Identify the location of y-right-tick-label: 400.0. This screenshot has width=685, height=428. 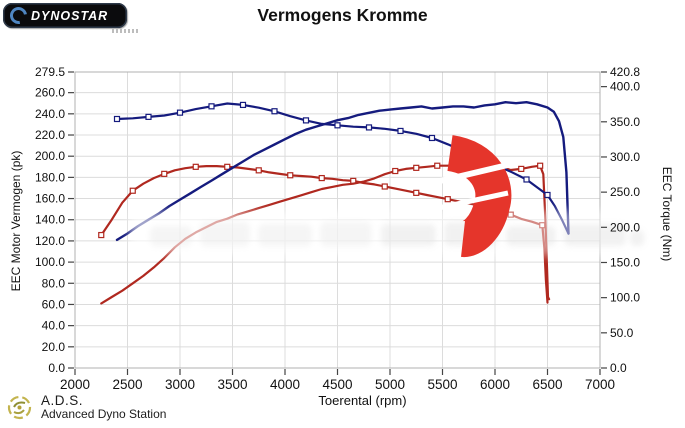
(625, 87).